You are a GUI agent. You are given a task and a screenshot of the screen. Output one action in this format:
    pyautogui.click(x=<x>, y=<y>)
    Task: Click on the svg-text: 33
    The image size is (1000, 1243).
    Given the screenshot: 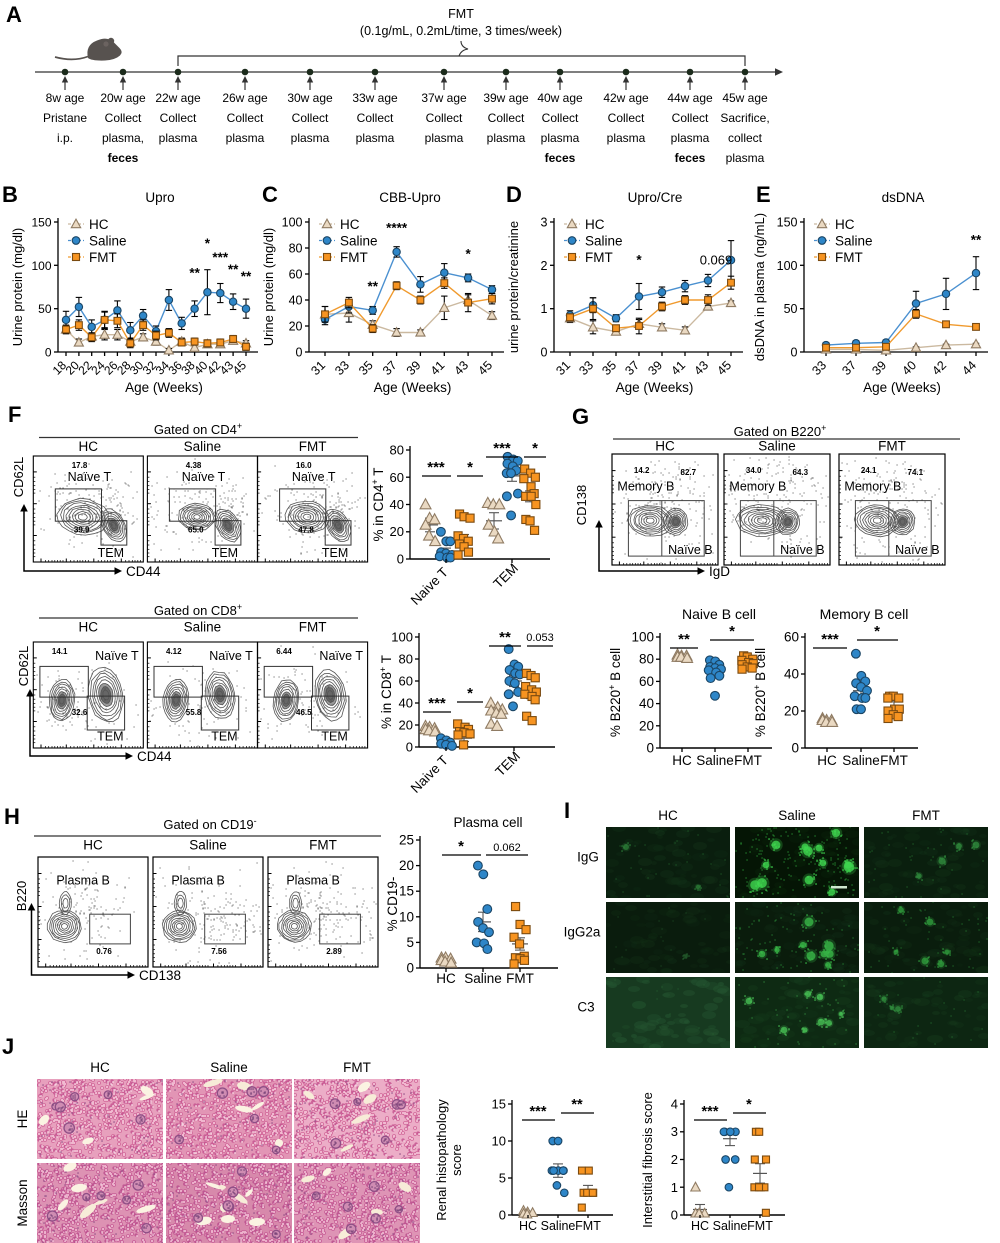 What is the action you would take?
    pyautogui.click(x=819, y=368)
    